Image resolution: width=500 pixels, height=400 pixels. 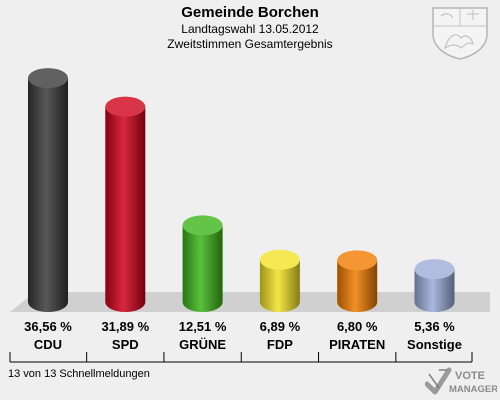 I want to click on coat-of-arms-icon, so click(x=460, y=33).